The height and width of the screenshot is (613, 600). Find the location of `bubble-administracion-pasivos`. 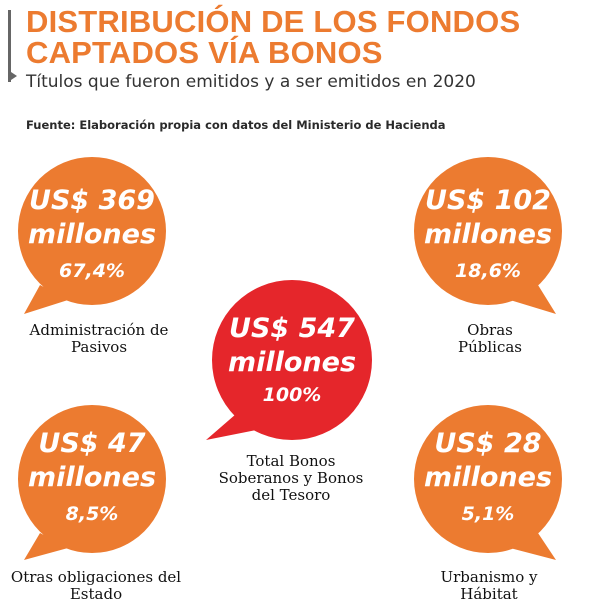

bubble-administracion-pasivos is located at coordinates (92, 235).